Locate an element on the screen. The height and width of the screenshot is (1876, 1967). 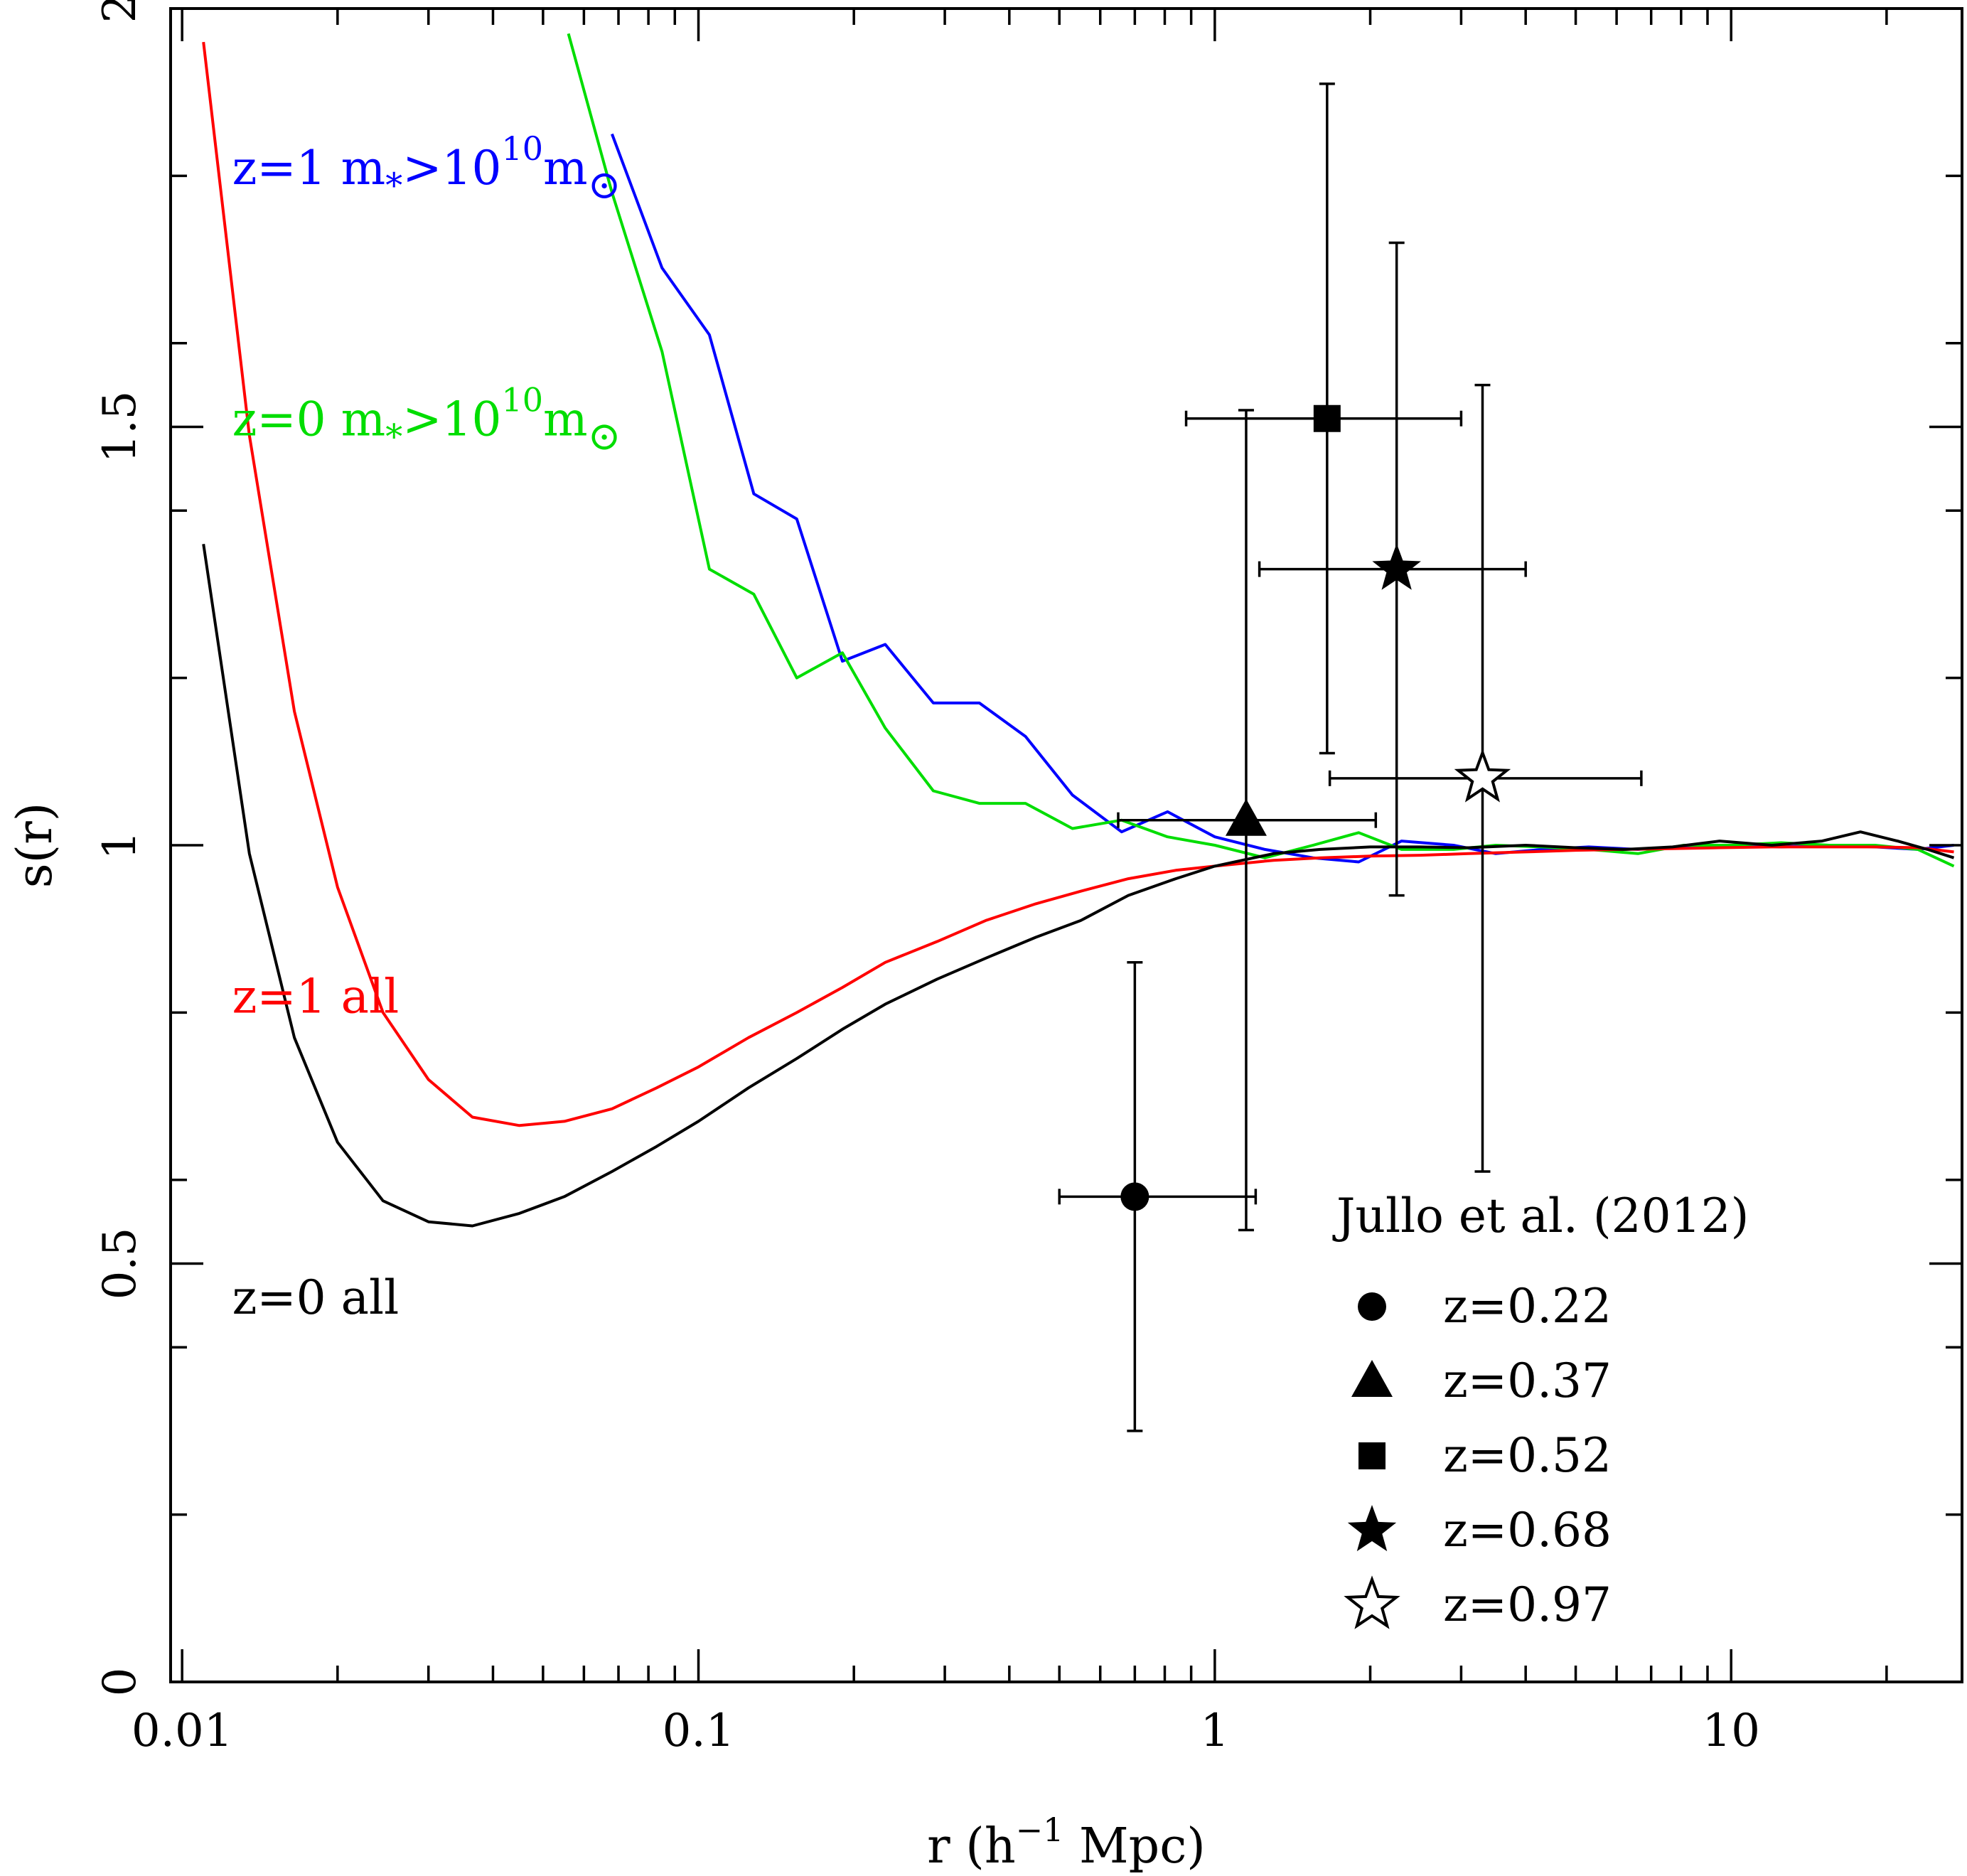
curve-labels: z=1 m*>1010m⊙ z=0 m*>1010m⊙ z=1 all z=0 all is located at coordinates (426, 727).